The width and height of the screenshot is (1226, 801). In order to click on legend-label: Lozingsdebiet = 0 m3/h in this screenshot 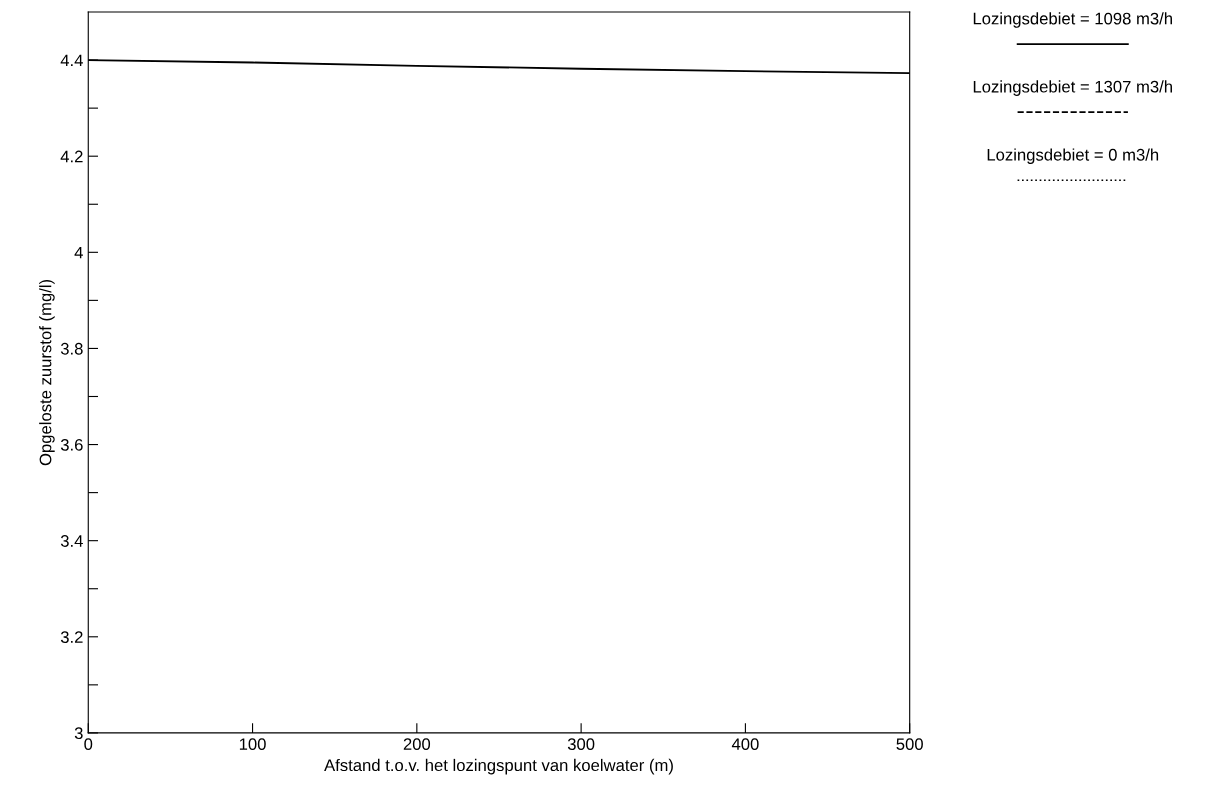, I will do `click(1073, 156)`.